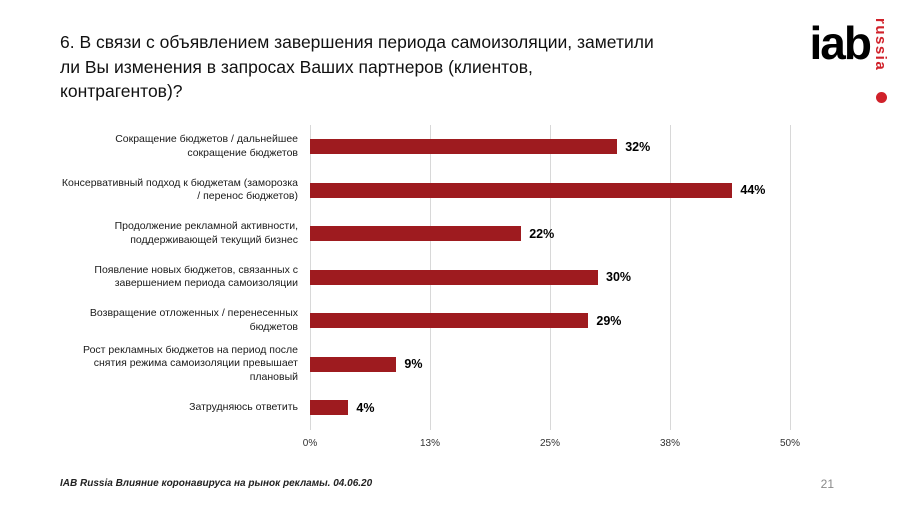 The height and width of the screenshot is (505, 900). I want to click on value-label: 4%, so click(365, 407).